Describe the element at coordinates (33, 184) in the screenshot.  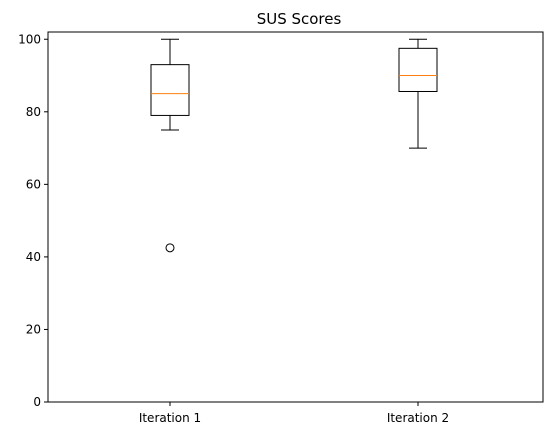
I see `y-tick-label: 60` at that location.